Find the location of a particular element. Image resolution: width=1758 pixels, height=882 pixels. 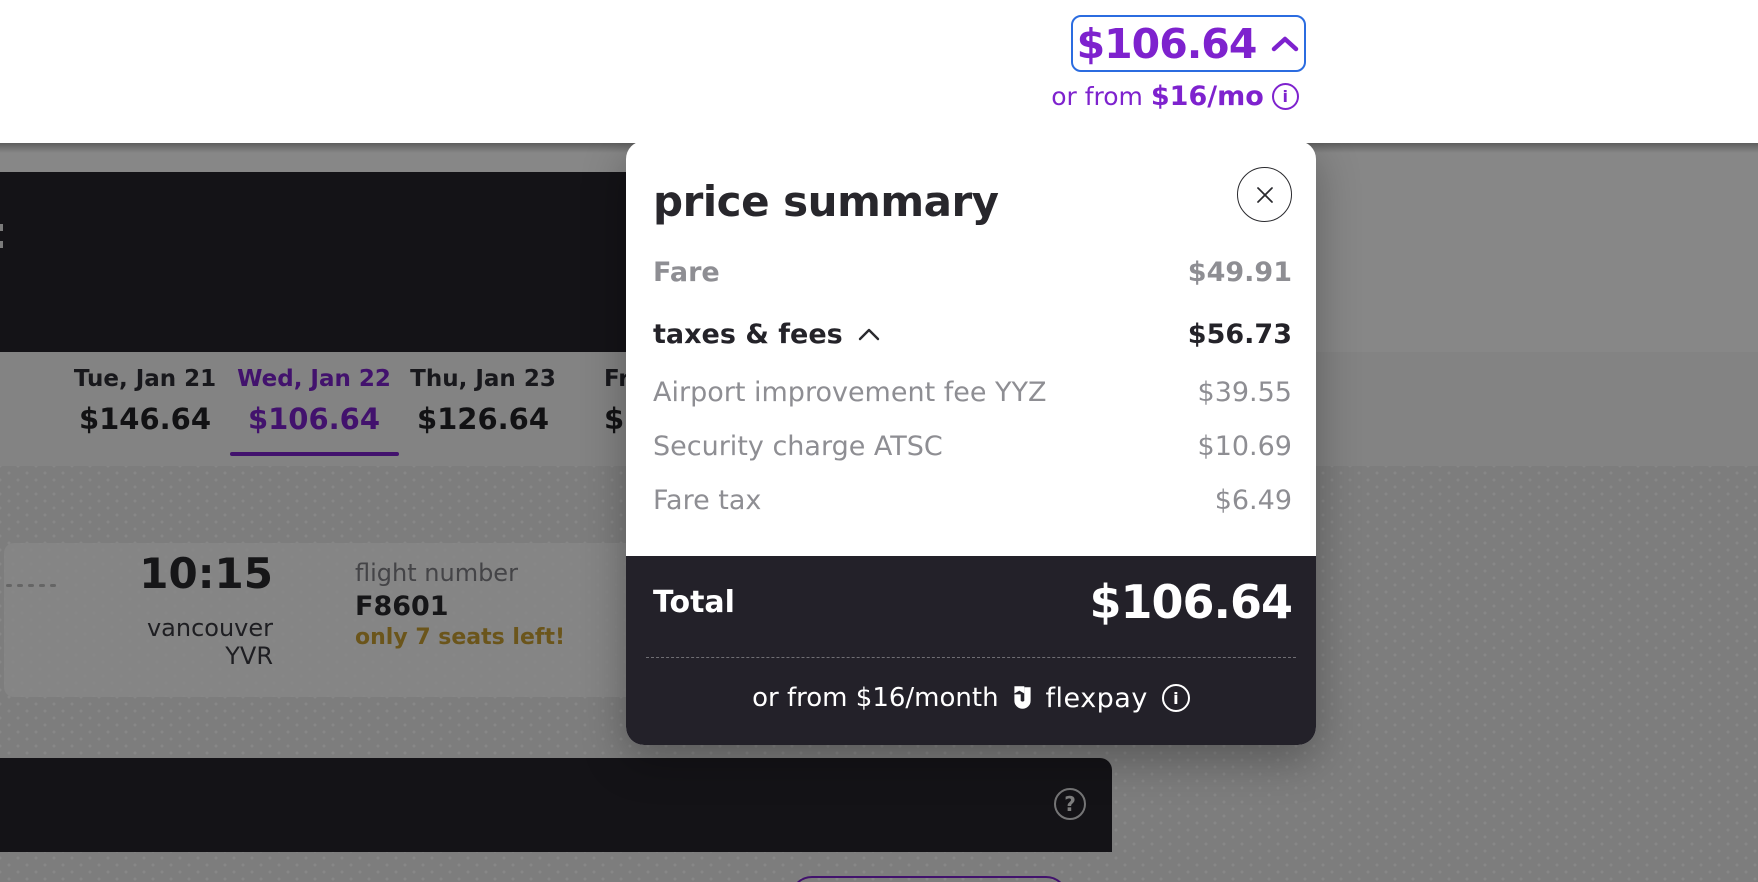

selected-tab-underline is located at coordinates (314, 454).